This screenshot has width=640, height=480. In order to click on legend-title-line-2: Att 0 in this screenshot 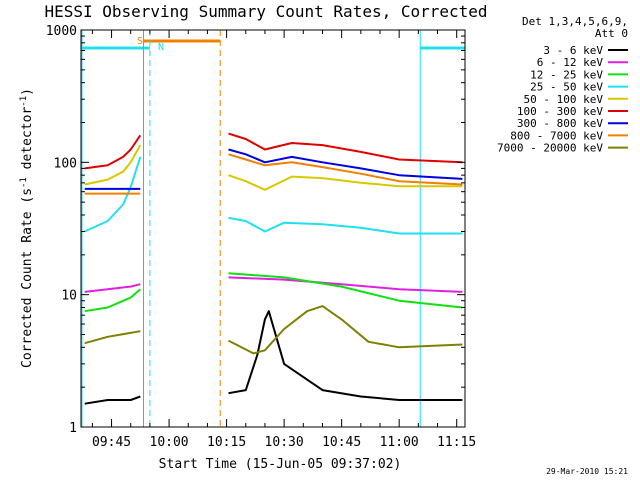, I will do `click(611, 33)`.